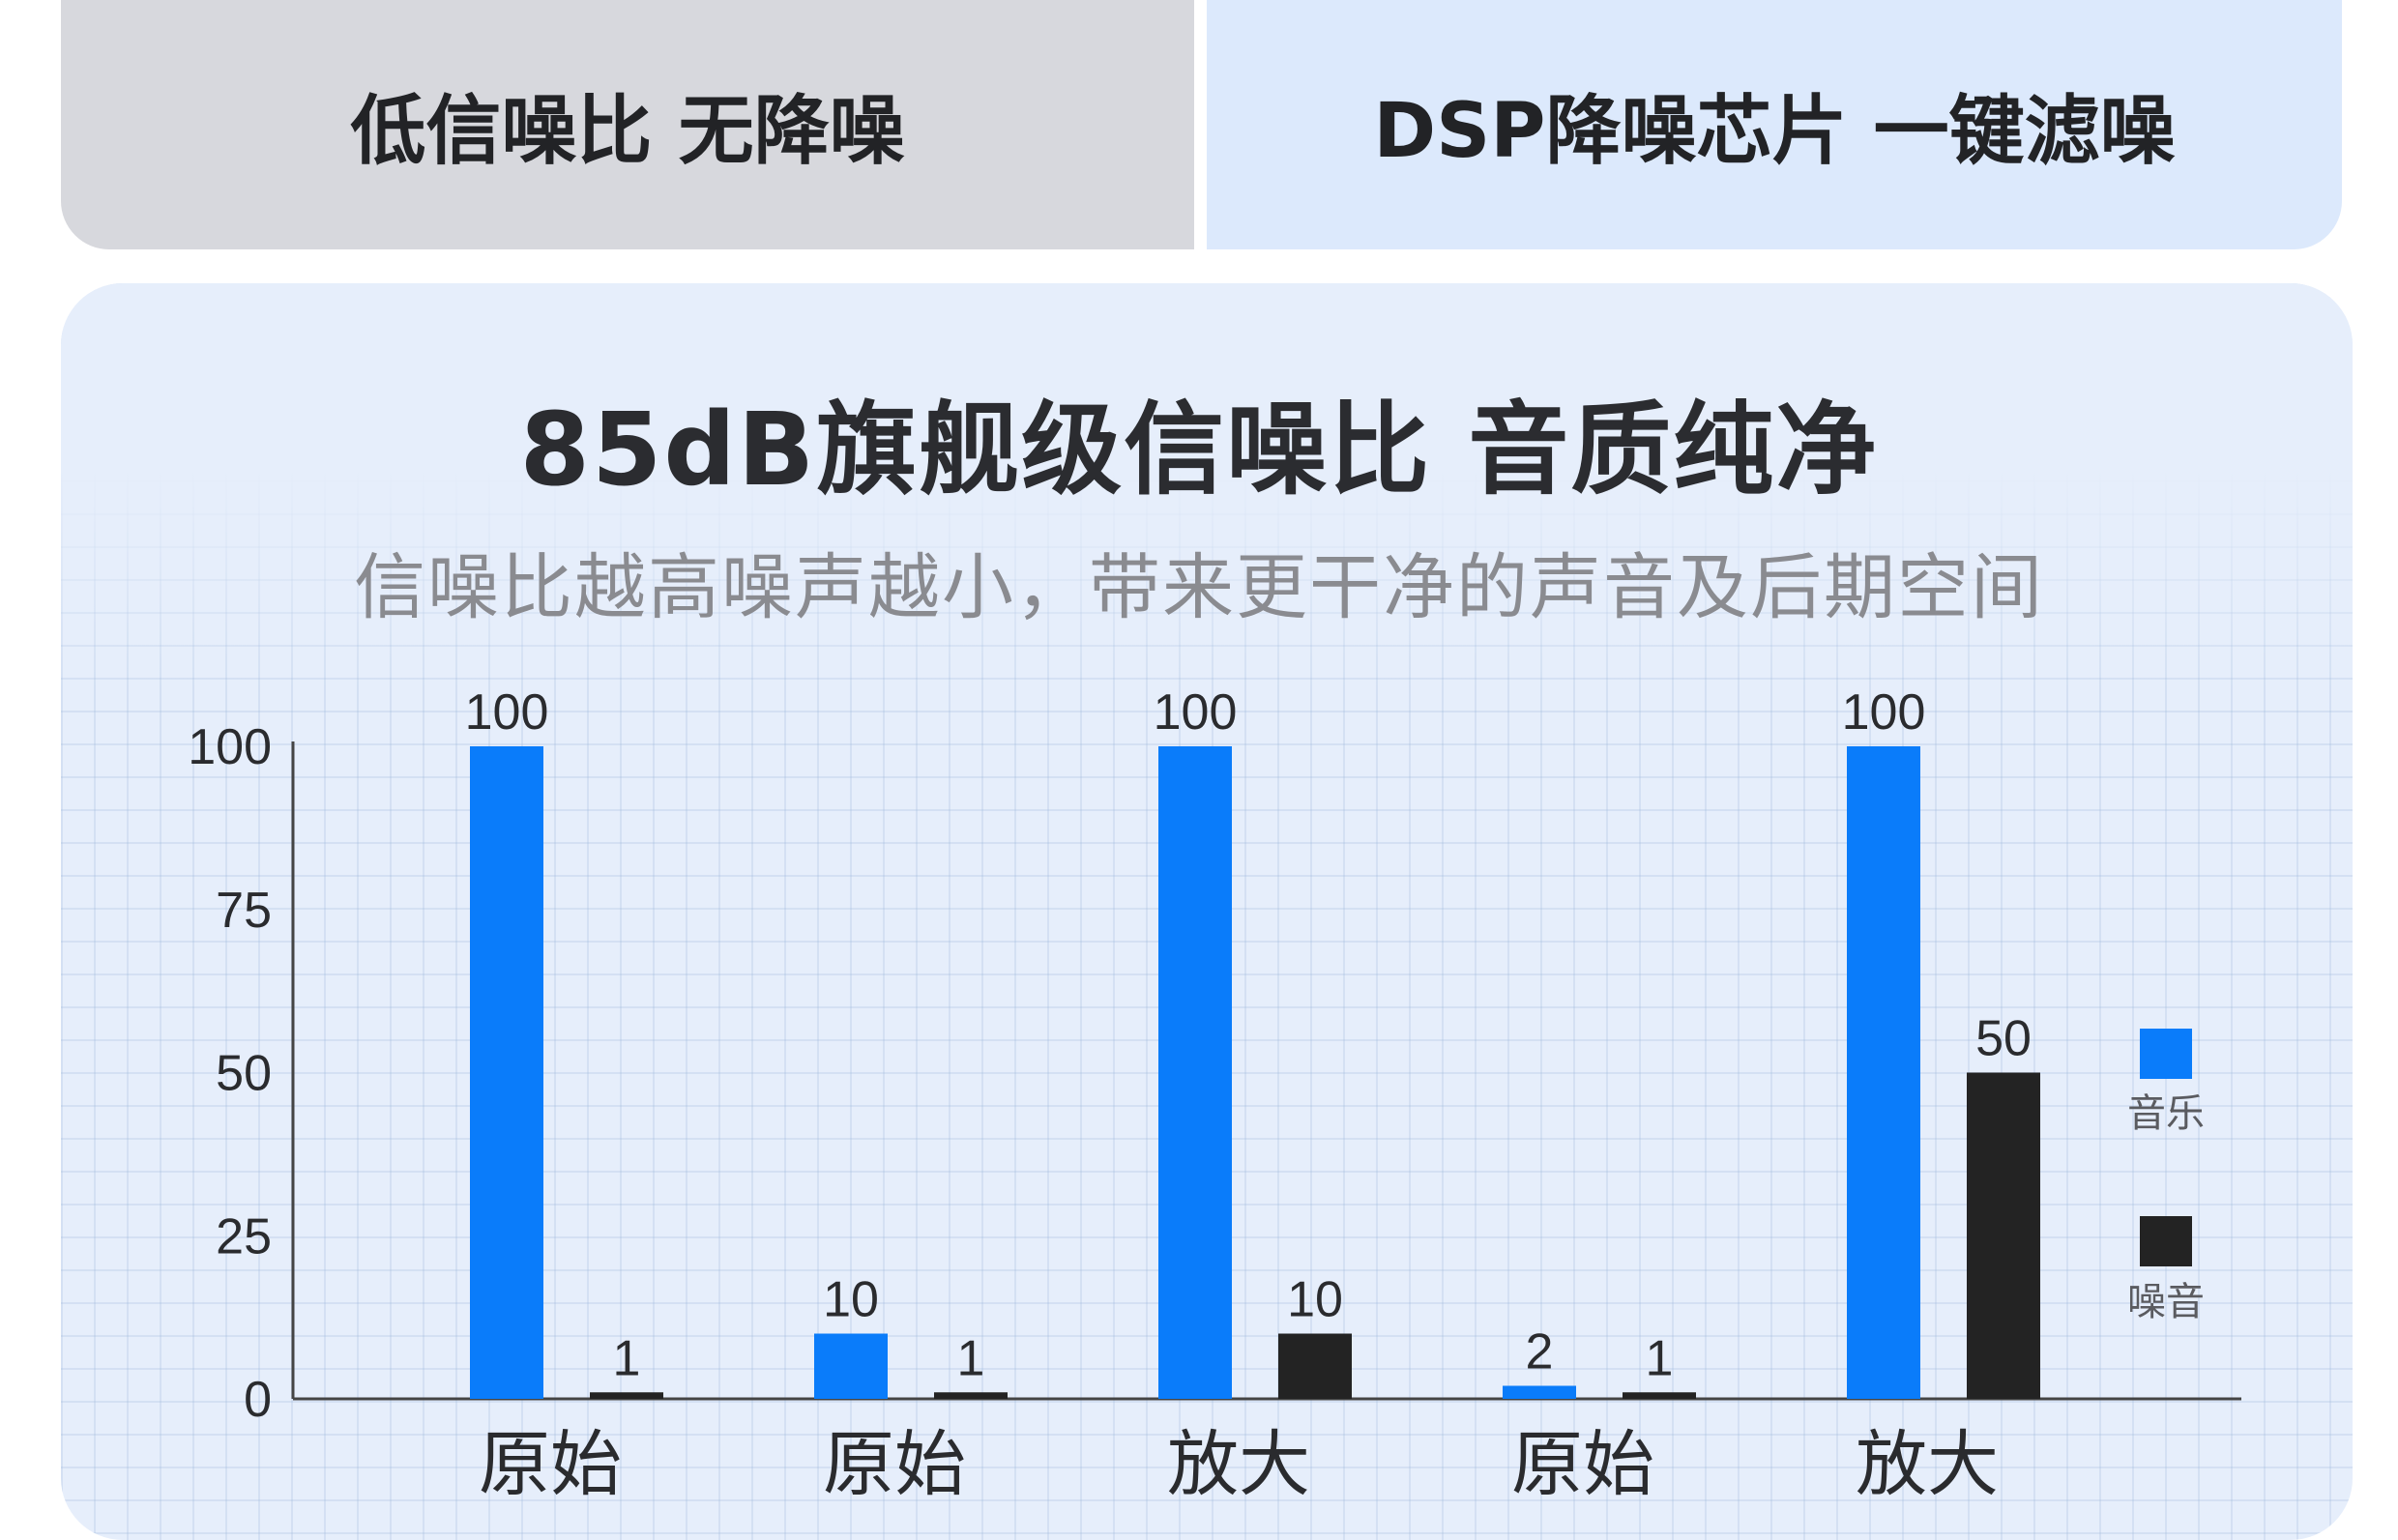  What do you see at coordinates (244, 911) in the screenshot?
I see `y-tick-label: 75` at bounding box center [244, 911].